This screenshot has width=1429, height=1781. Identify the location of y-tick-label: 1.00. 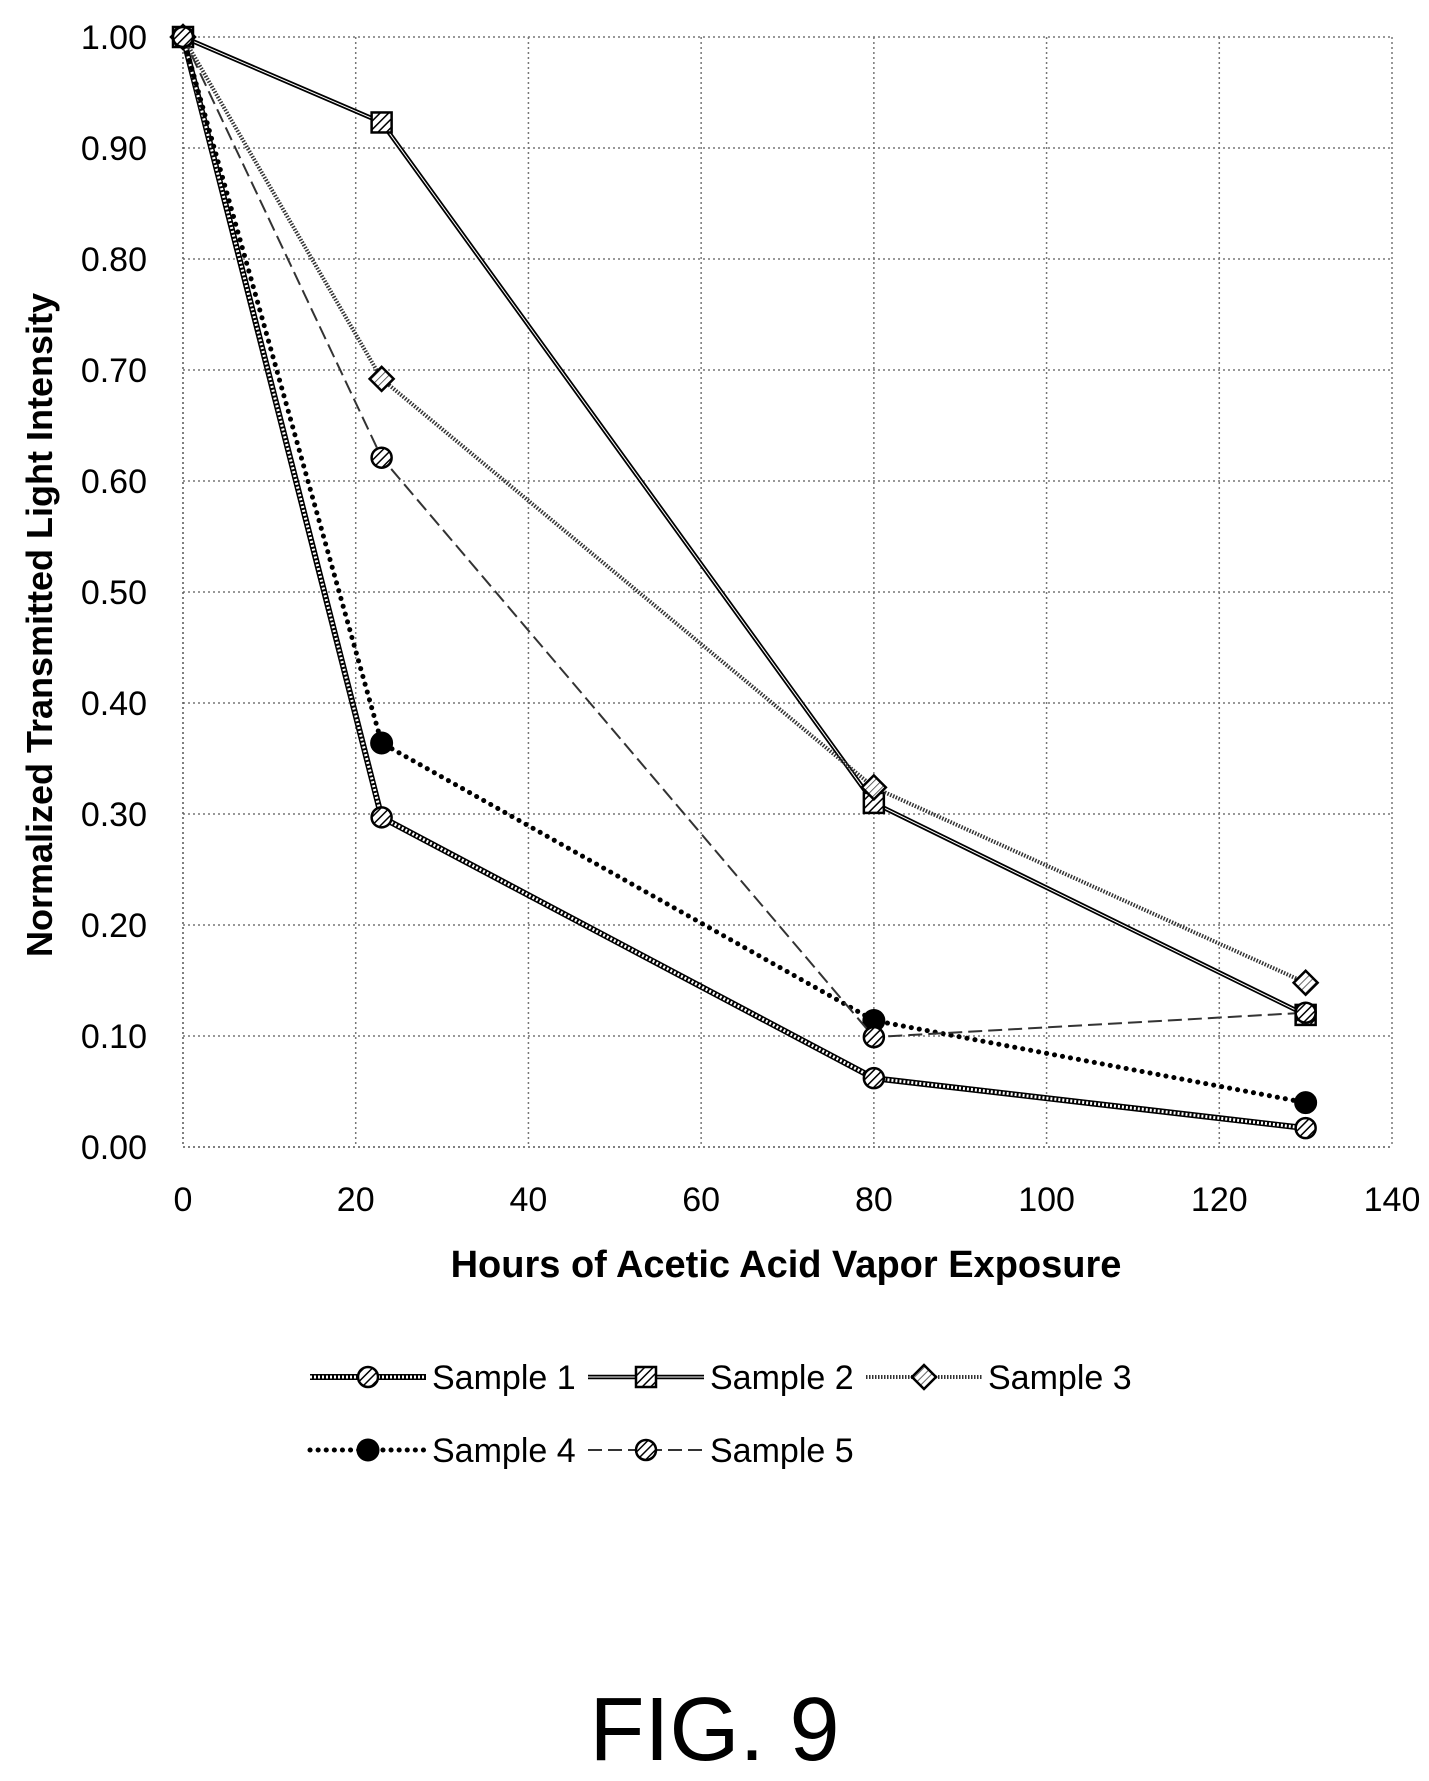
(114, 38).